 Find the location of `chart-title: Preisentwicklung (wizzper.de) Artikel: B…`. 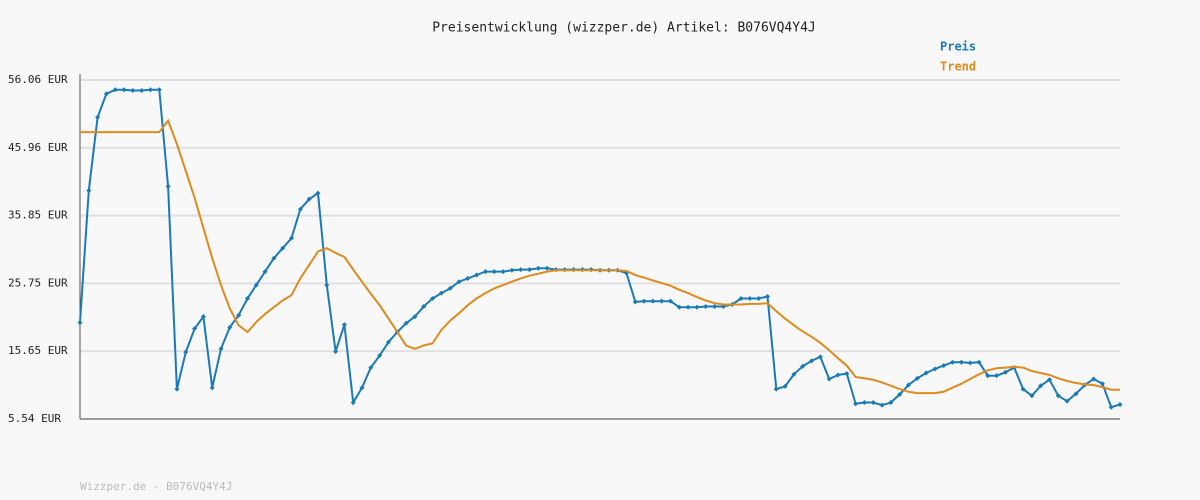

chart-title: Preisentwicklung (wizzper.de) Artikel: B… is located at coordinates (624, 28).